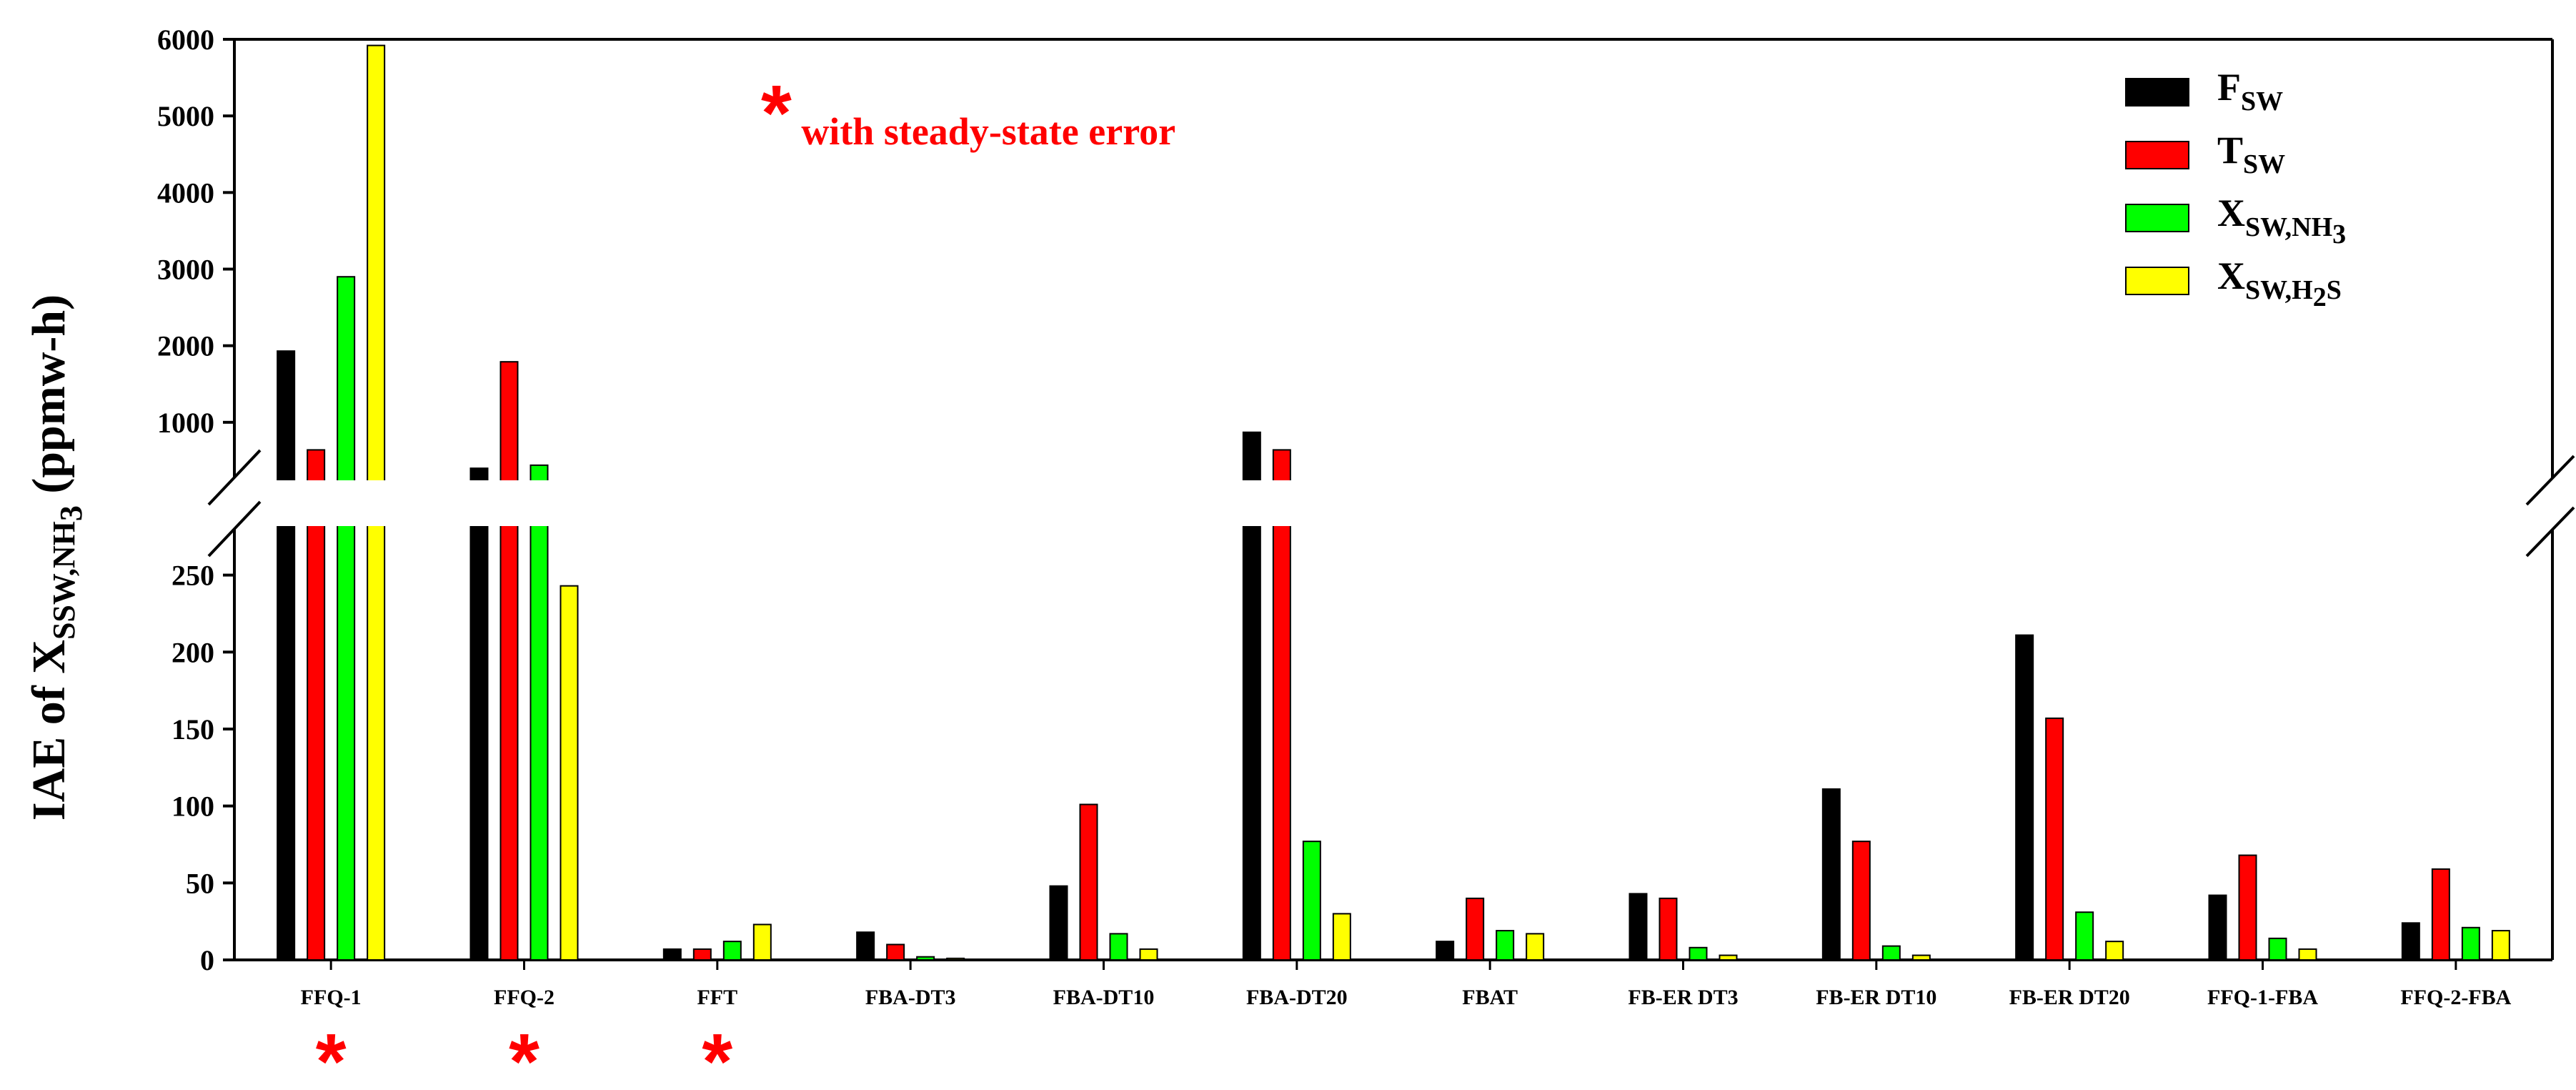  Describe the element at coordinates (1638, 927) in the screenshot. I see `bar-fb-er-dt3-s1` at that location.